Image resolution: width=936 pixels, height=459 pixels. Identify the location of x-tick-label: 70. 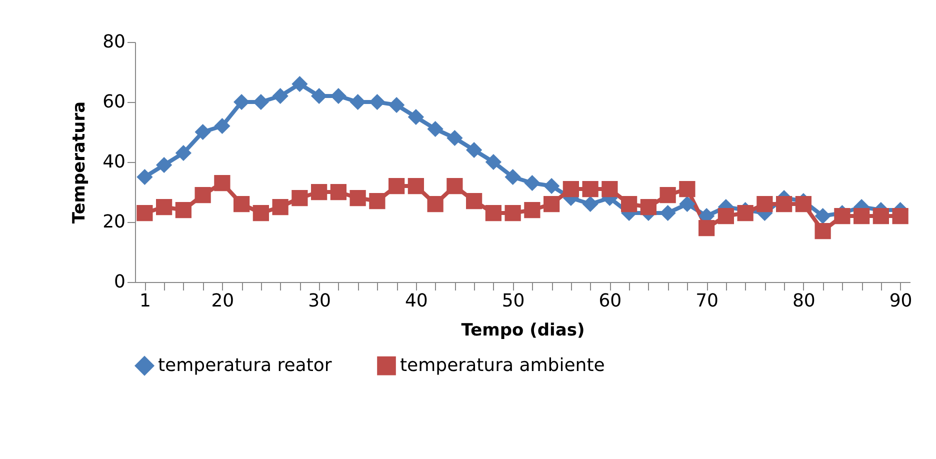
(707, 301).